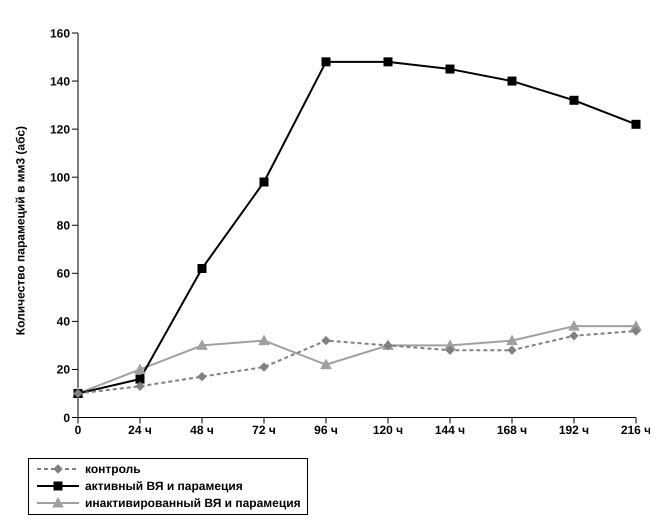 Image resolution: width=658 pixels, height=523 pixels. Describe the element at coordinates (264, 430) in the screenshot. I see `x-tick-label: 72 ч` at that location.